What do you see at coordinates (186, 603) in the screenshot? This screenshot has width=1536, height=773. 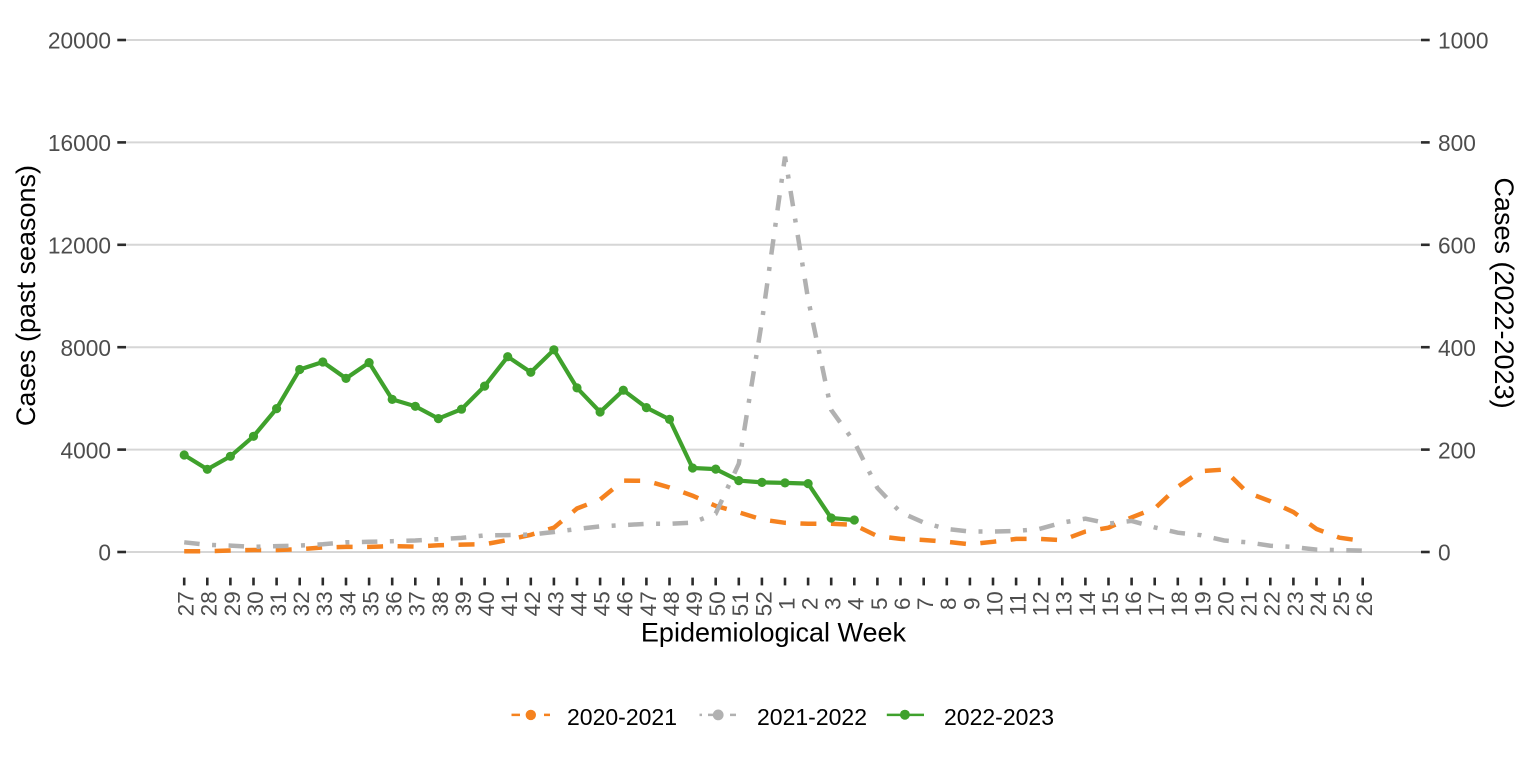 I see `svg-text: 27` at bounding box center [186, 603].